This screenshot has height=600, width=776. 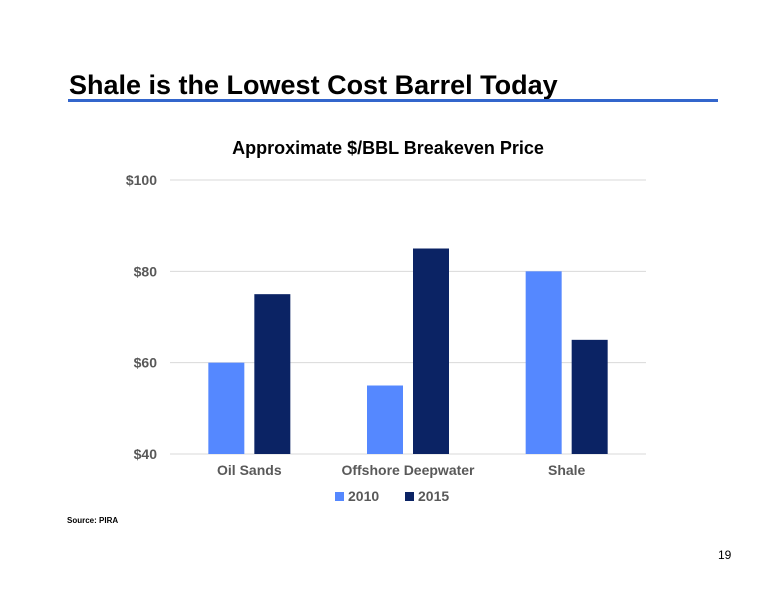 What do you see at coordinates (272, 374) in the screenshot?
I see `bar-2015-oil-sands` at bounding box center [272, 374].